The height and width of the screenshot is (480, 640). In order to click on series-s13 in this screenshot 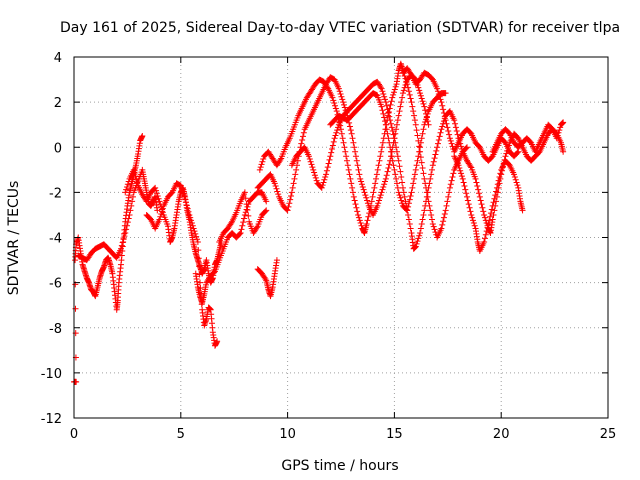, I will do `click(488, 204)`.